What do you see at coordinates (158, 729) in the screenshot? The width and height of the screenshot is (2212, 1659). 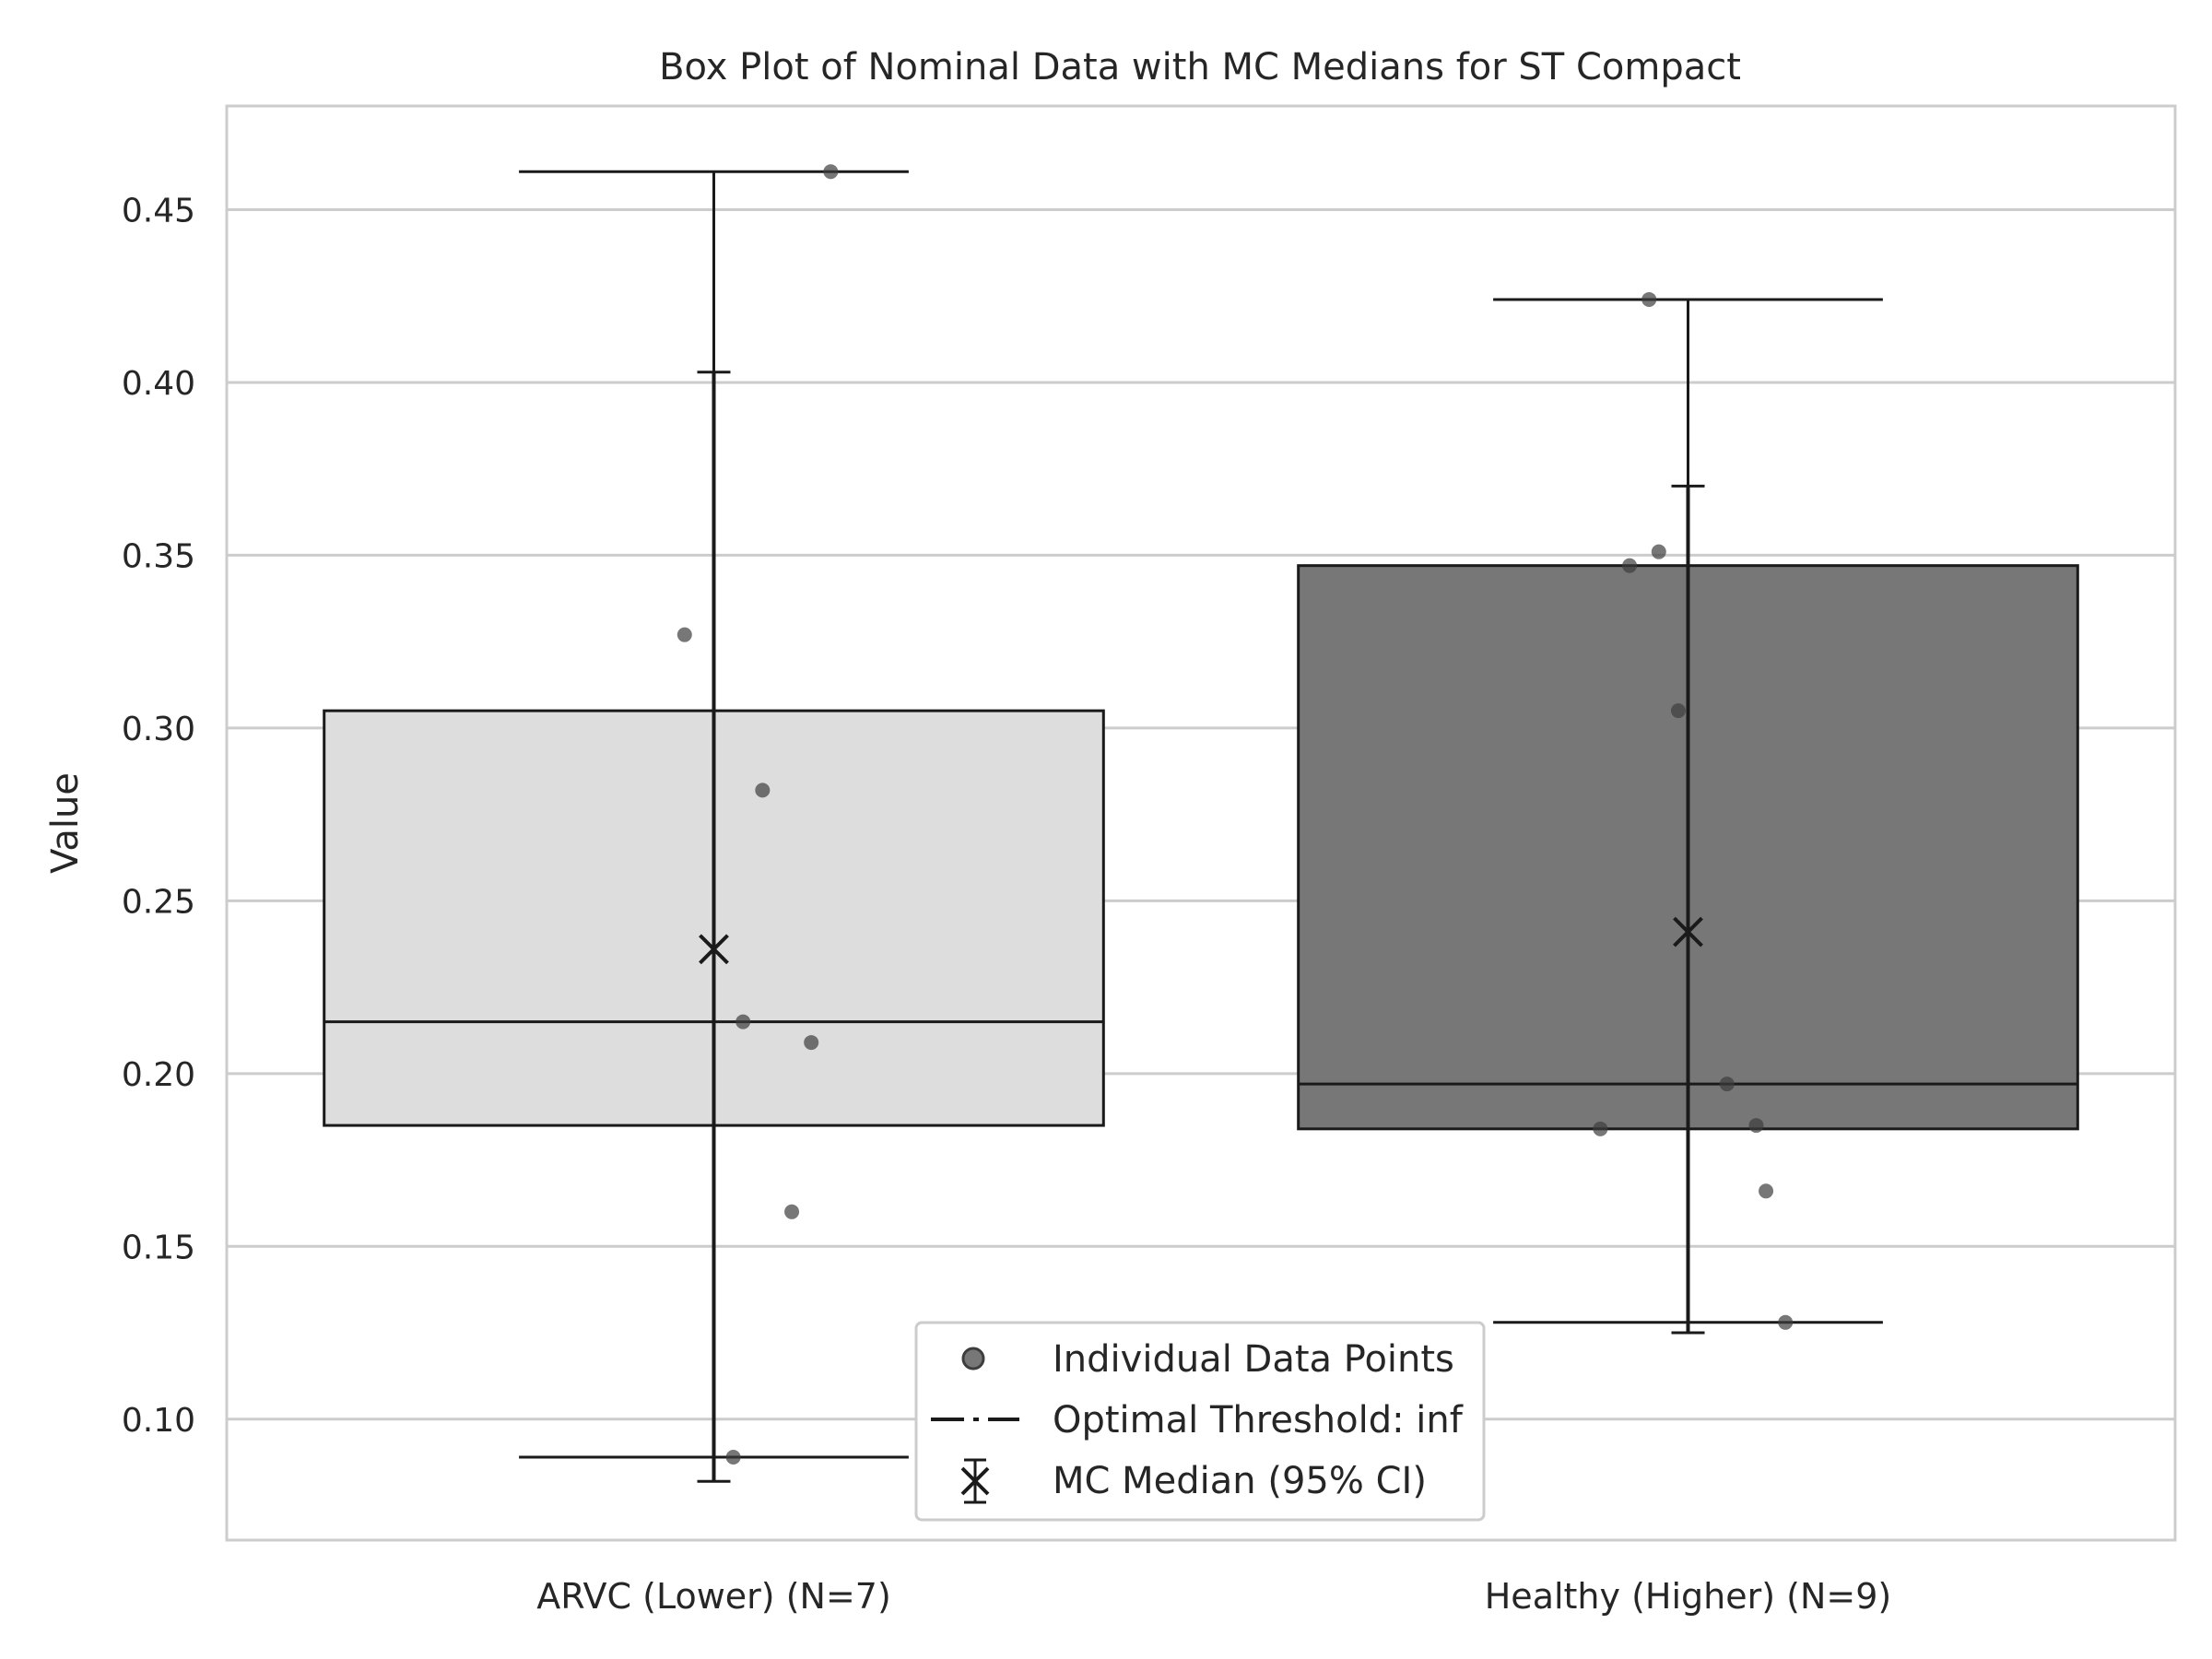 I see `y-tick-label: 0.30` at bounding box center [158, 729].